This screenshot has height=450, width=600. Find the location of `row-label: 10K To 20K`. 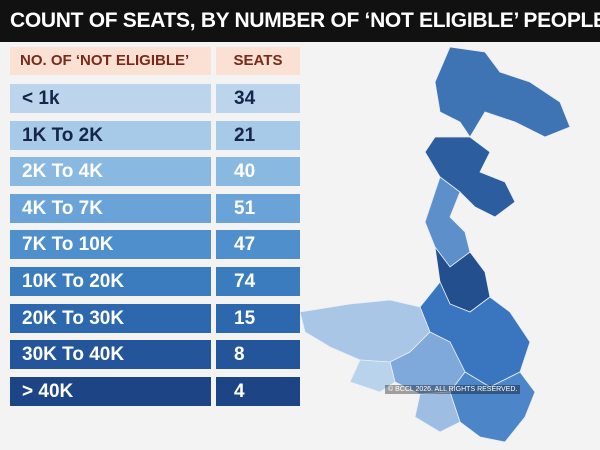

row-label: 10K To 20K is located at coordinates (110, 281).